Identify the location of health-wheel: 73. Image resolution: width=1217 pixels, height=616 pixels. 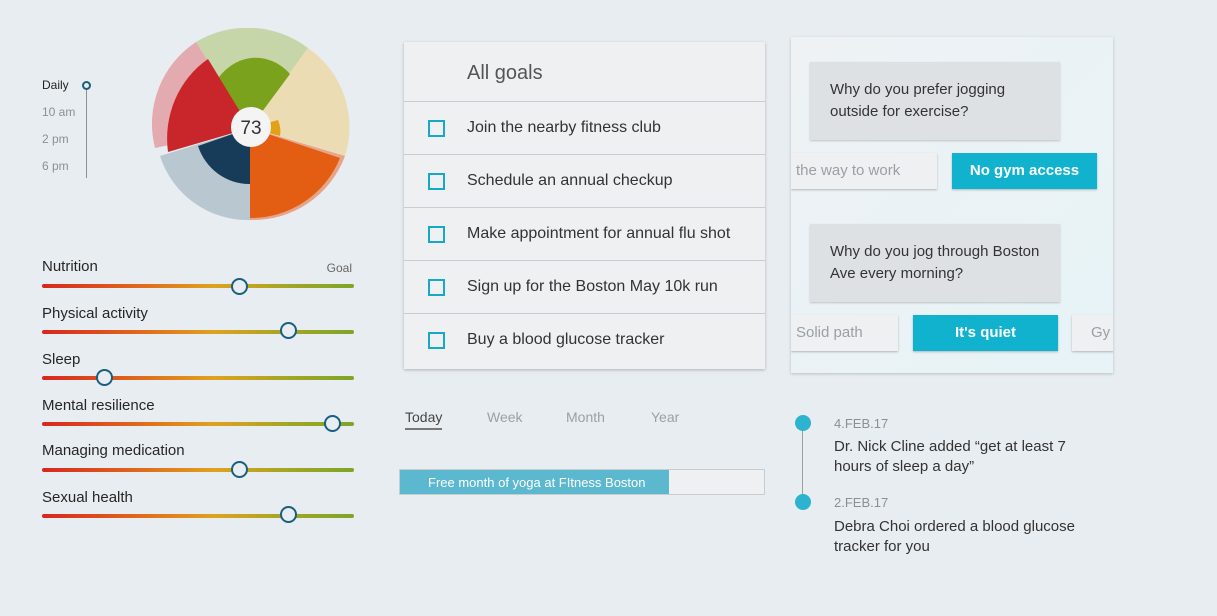
(250, 124).